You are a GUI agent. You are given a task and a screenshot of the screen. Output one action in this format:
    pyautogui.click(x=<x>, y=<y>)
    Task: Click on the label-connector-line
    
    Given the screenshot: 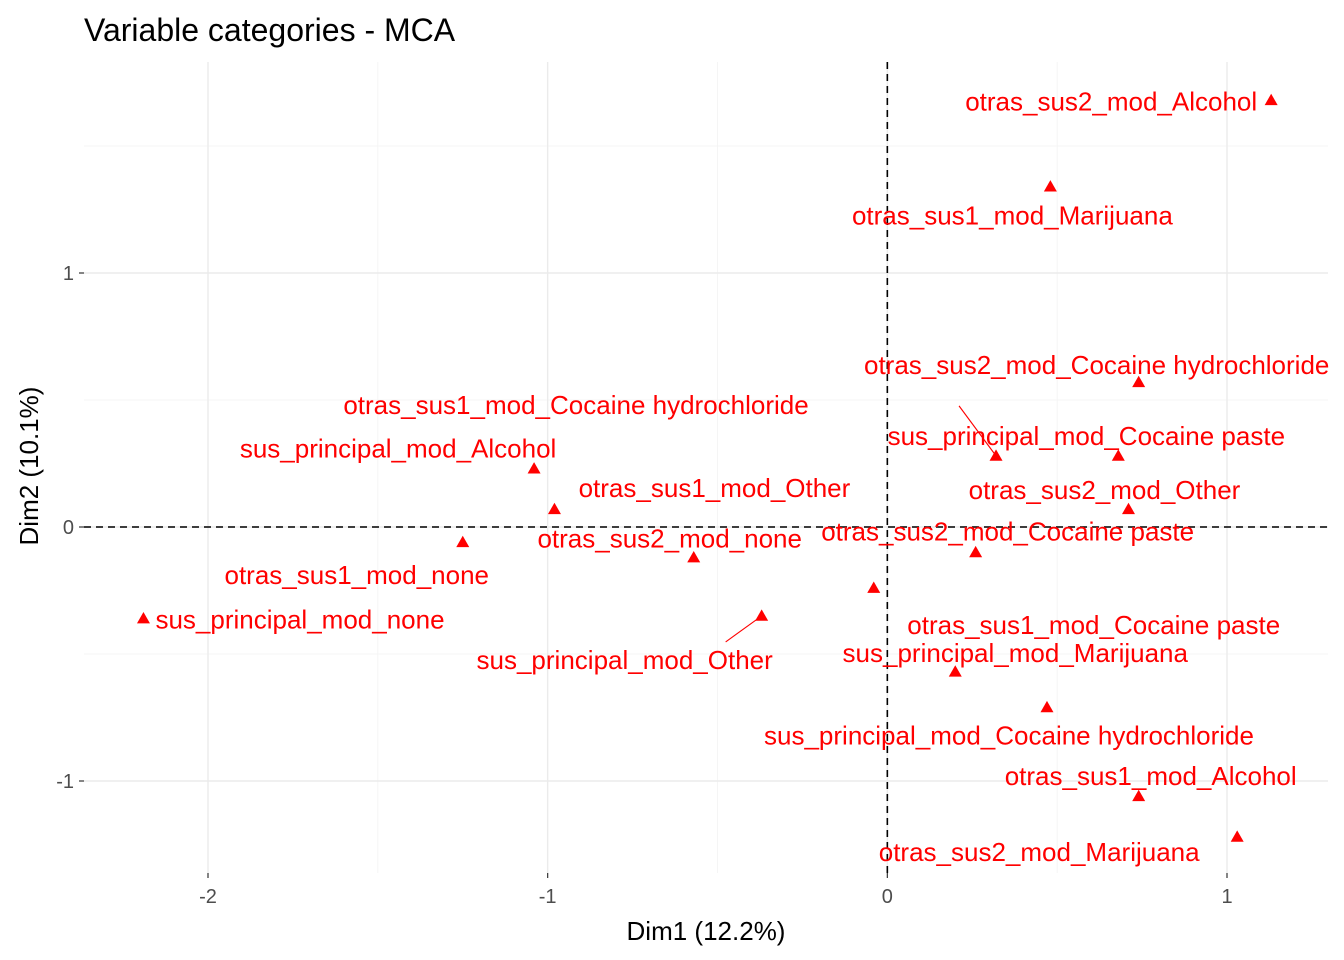 What is the action you would take?
    pyautogui.click(x=977, y=431)
    